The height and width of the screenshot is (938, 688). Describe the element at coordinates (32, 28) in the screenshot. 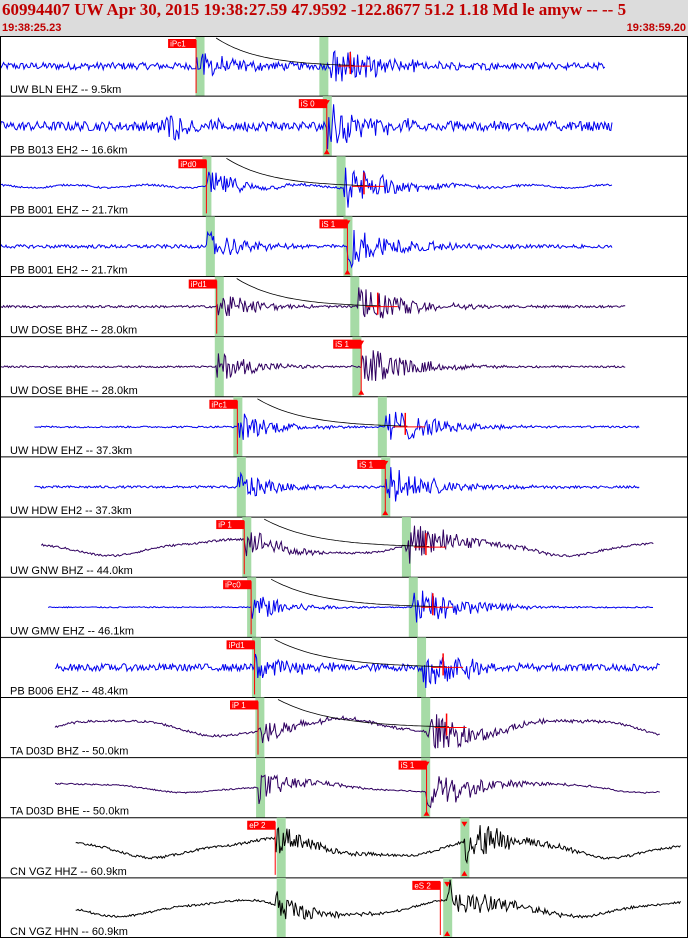

I see `start-time: 19:38:25.23` at that location.